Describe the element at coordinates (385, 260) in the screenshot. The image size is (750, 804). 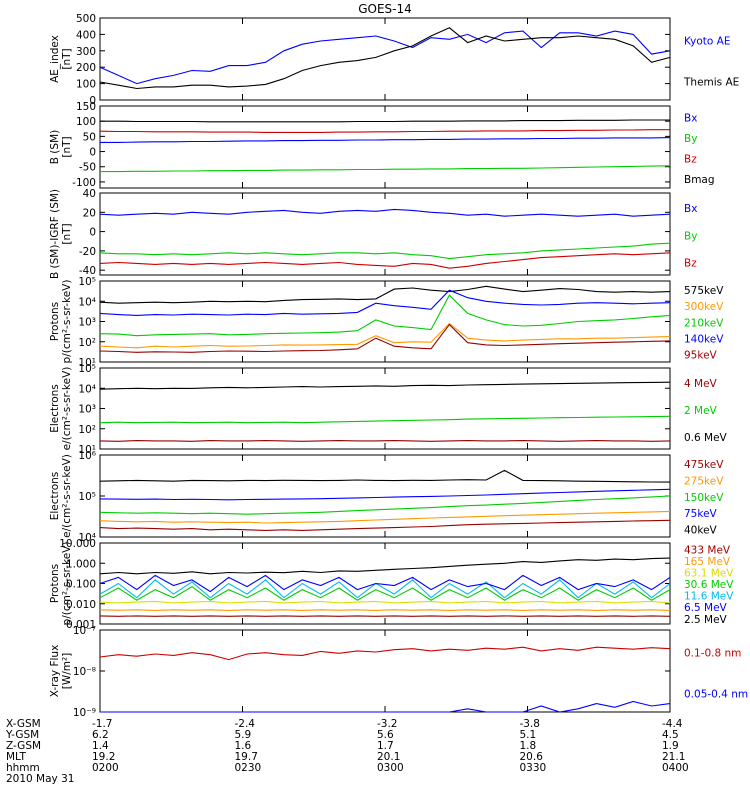
I see `series-line-bigrf-bz` at that location.